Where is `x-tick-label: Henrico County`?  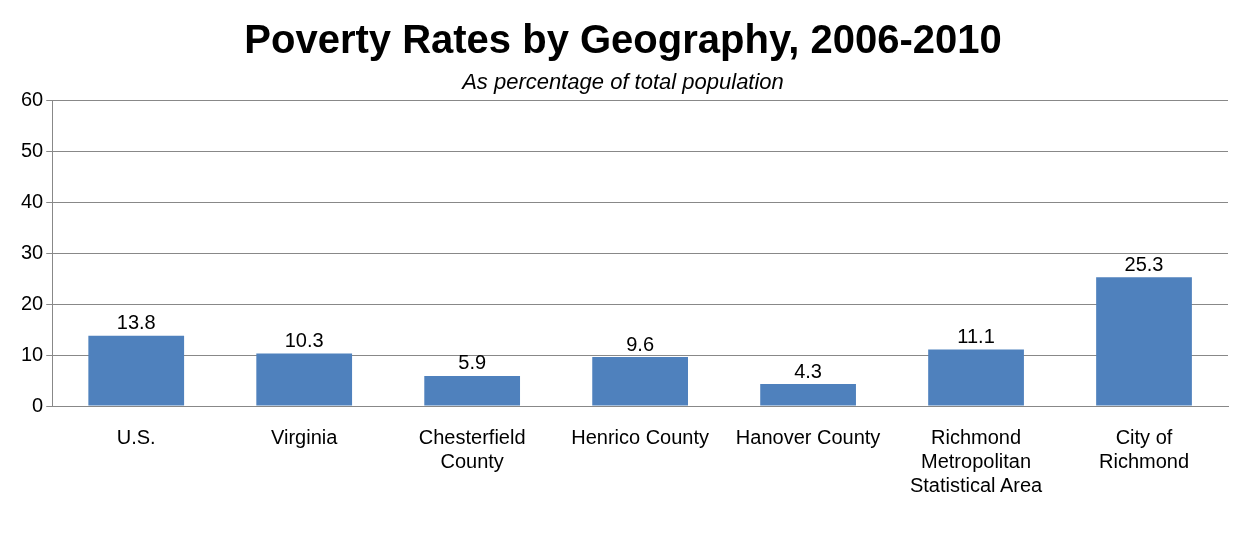 x-tick-label: Henrico County is located at coordinates (640, 436).